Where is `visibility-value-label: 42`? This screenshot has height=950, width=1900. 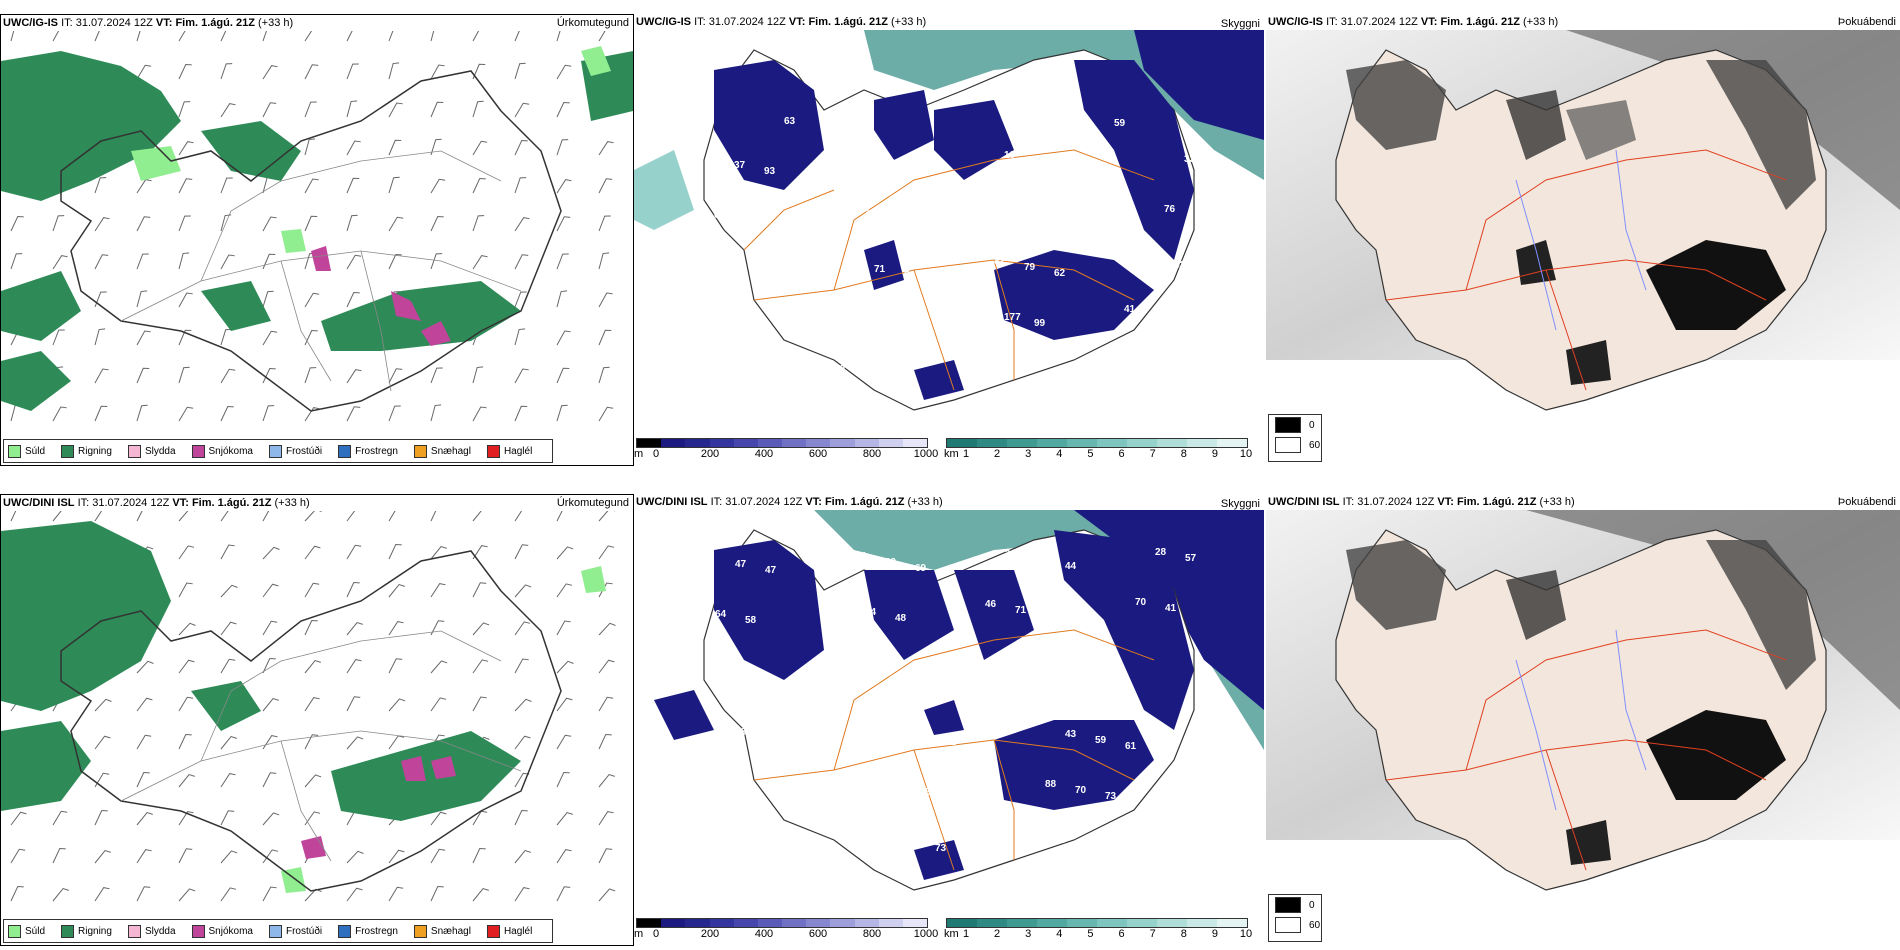 visibility-value-label: 42 is located at coordinates (841, 606).